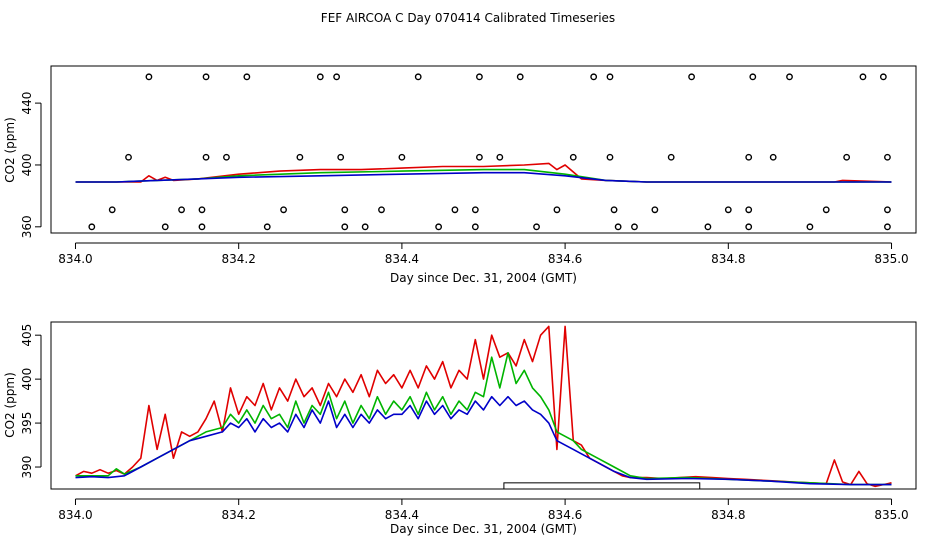  What do you see at coordinates (27, 226) in the screenshot?
I see `y-tick-label: 360` at bounding box center [27, 226].